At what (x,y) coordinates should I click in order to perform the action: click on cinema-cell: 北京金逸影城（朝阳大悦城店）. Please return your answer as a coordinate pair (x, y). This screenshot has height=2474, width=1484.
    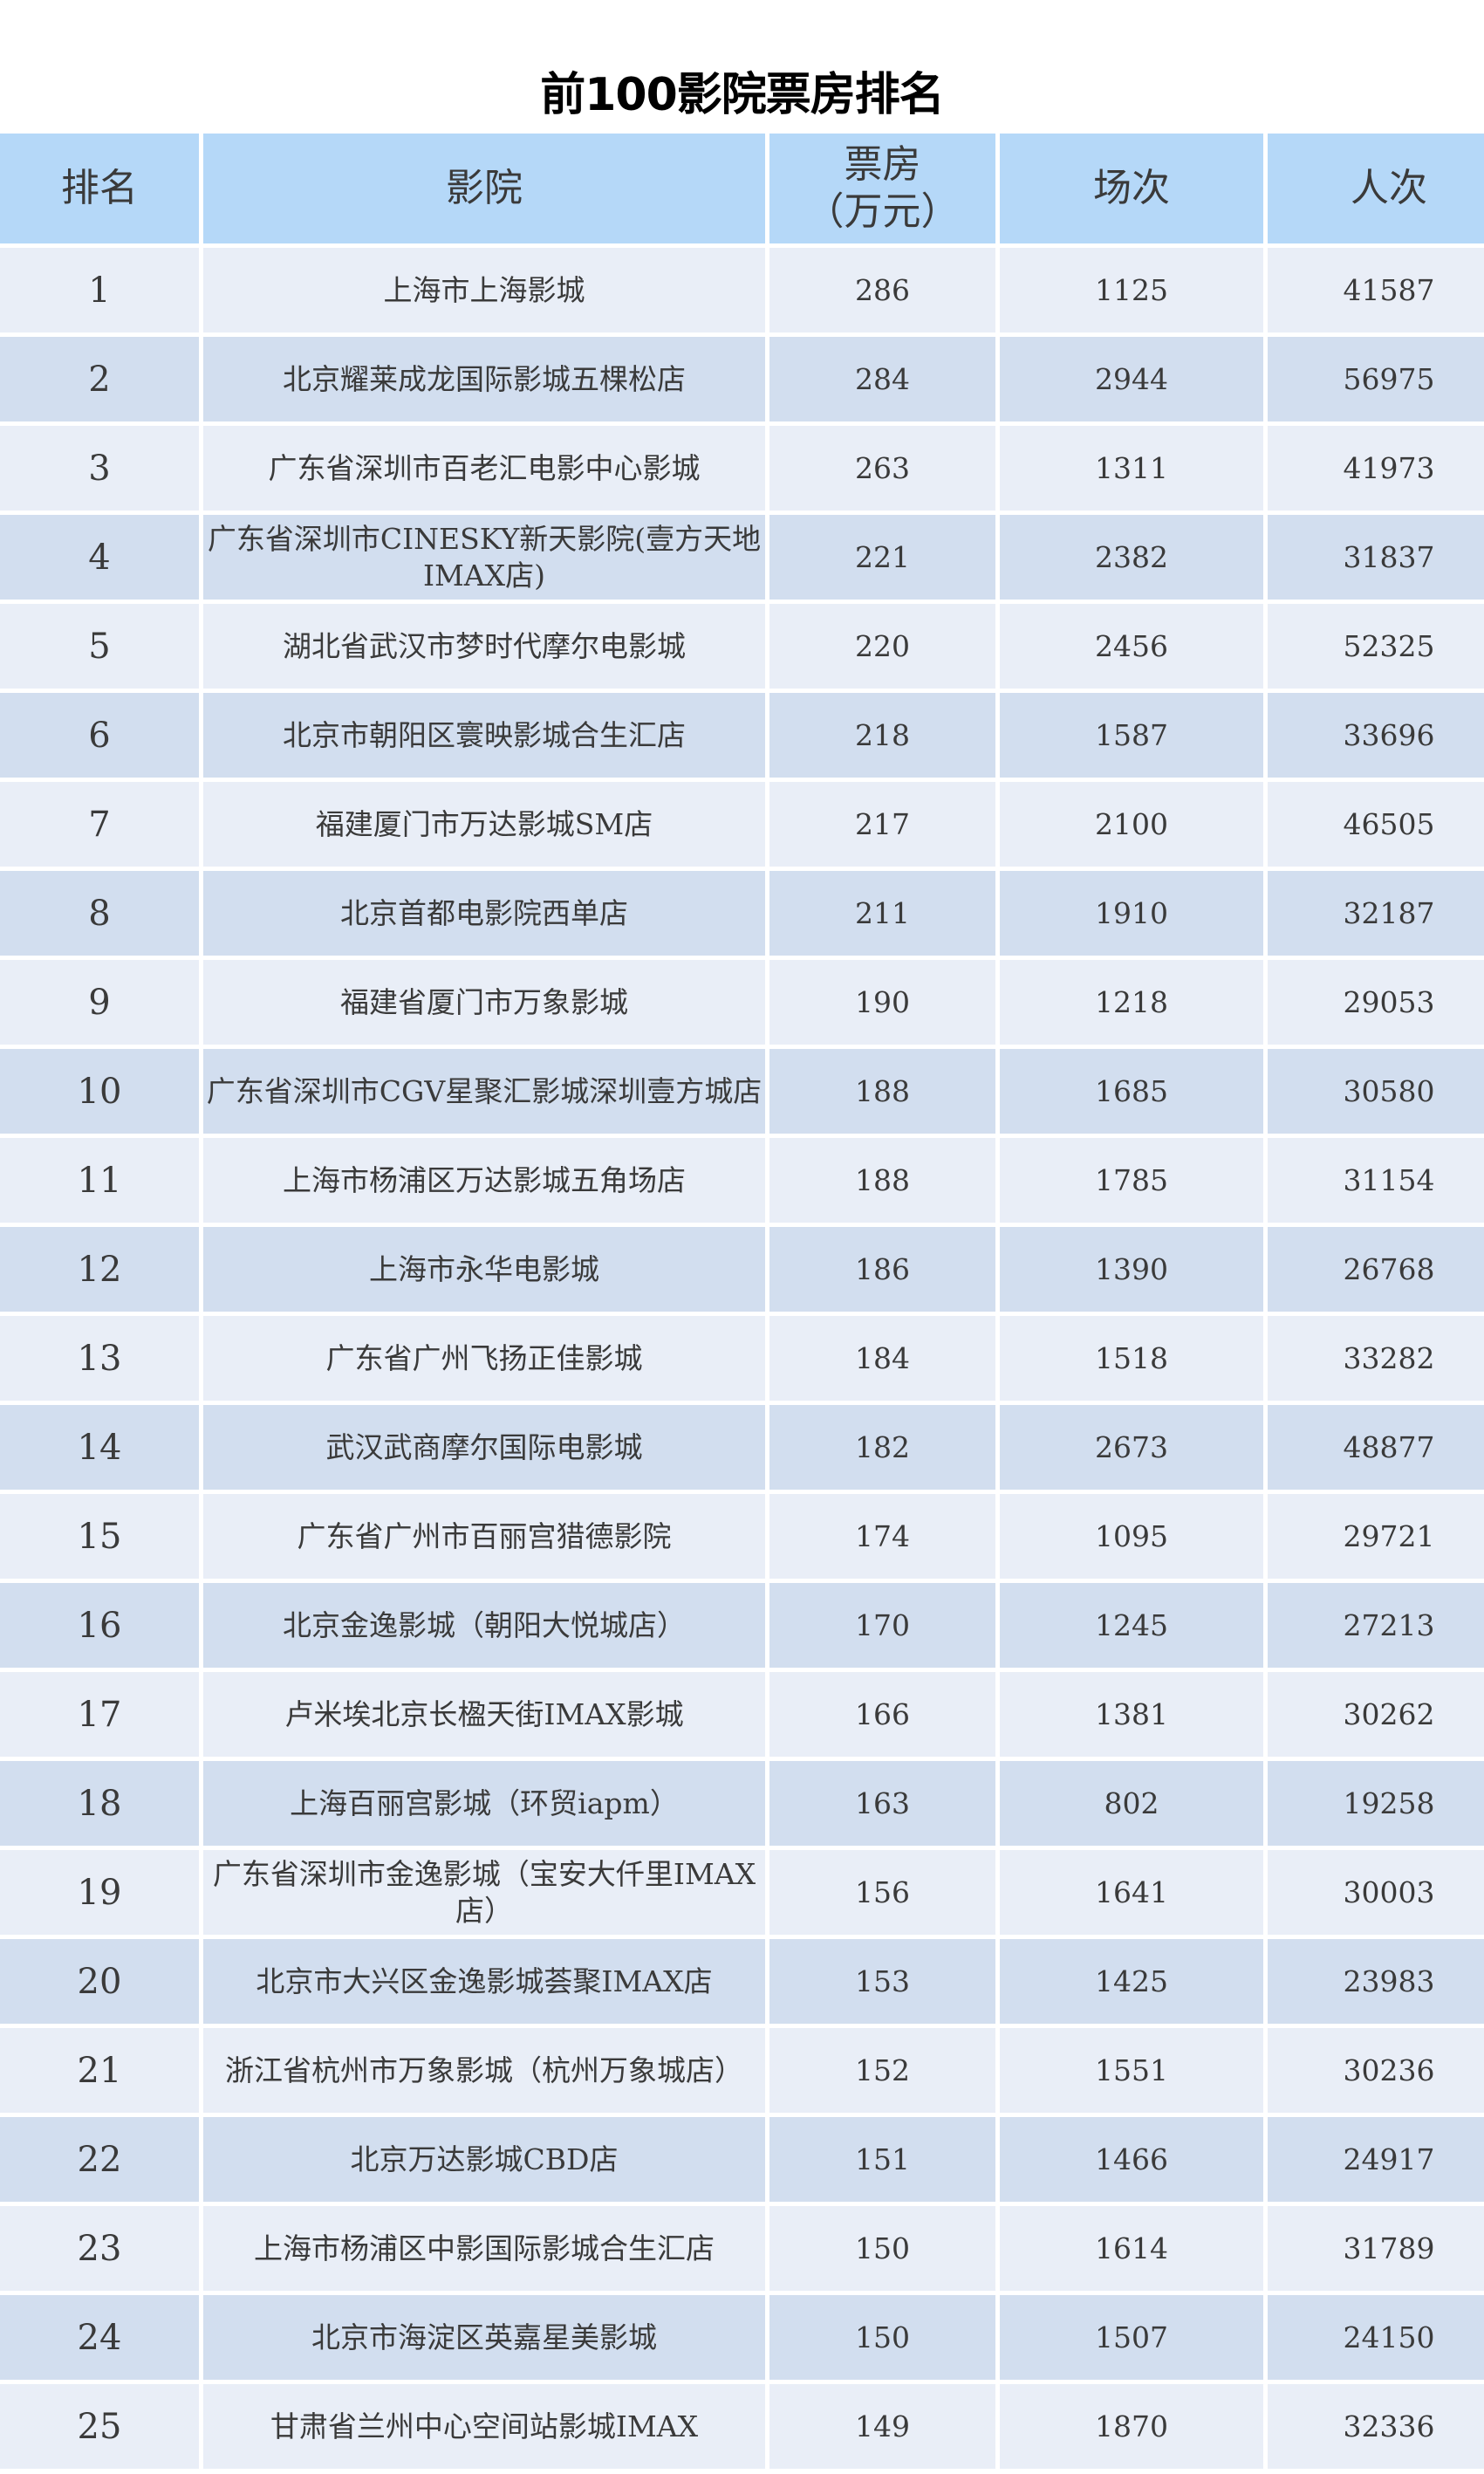
    Looking at the image, I should click on (484, 1625).